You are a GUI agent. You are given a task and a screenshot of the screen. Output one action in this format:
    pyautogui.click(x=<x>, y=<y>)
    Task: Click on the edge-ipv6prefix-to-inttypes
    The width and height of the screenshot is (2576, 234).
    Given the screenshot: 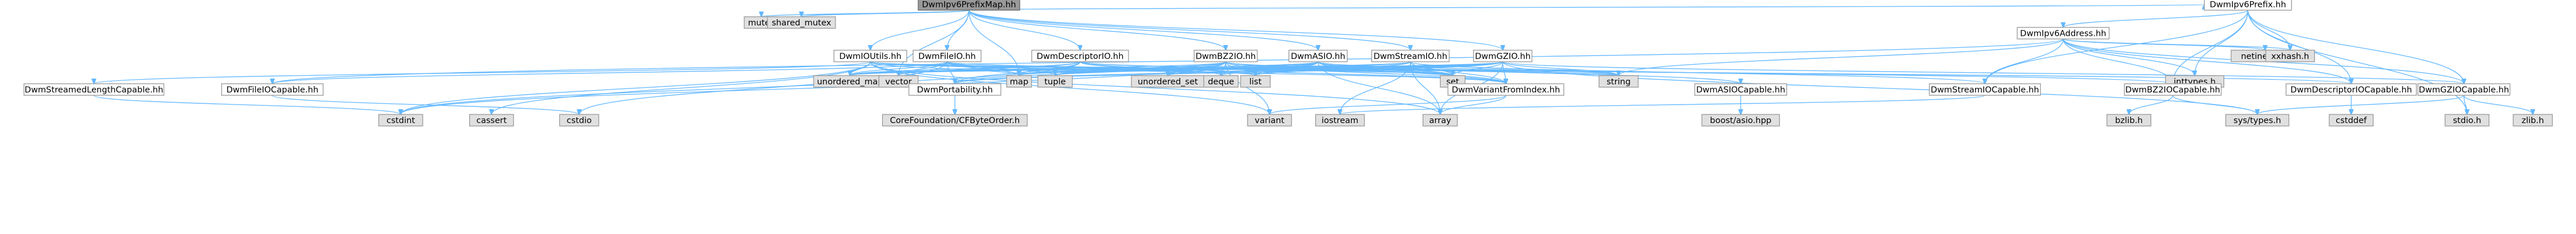 What is the action you would take?
    pyautogui.click(x=2222, y=43)
    